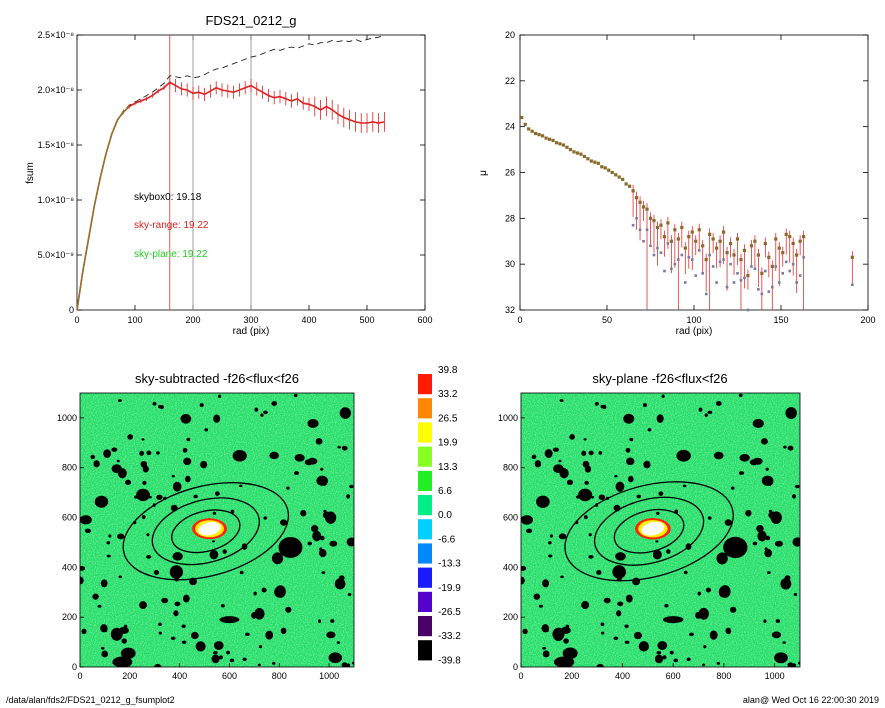 This screenshot has width=885, height=708. I want to click on sky-subtracted-sources, so click(217, 530).